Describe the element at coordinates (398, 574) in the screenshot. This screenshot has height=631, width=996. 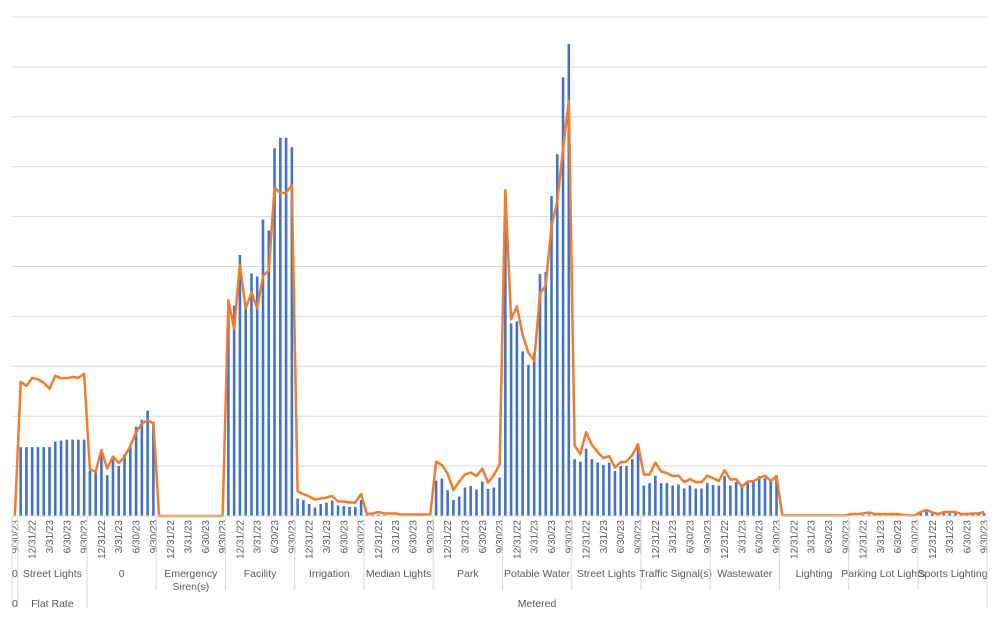
I see `group-label: Median Lights` at that location.